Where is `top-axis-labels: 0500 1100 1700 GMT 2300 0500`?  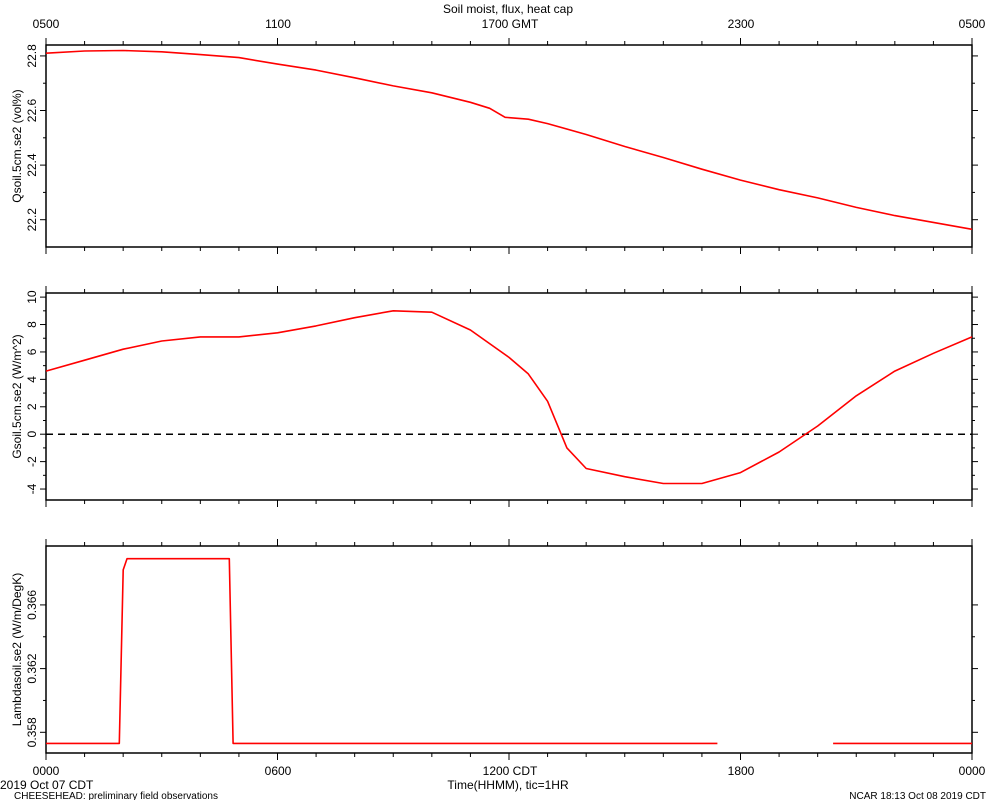
top-axis-labels: 0500 1100 1700 GMT 2300 0500 is located at coordinates (509, 24).